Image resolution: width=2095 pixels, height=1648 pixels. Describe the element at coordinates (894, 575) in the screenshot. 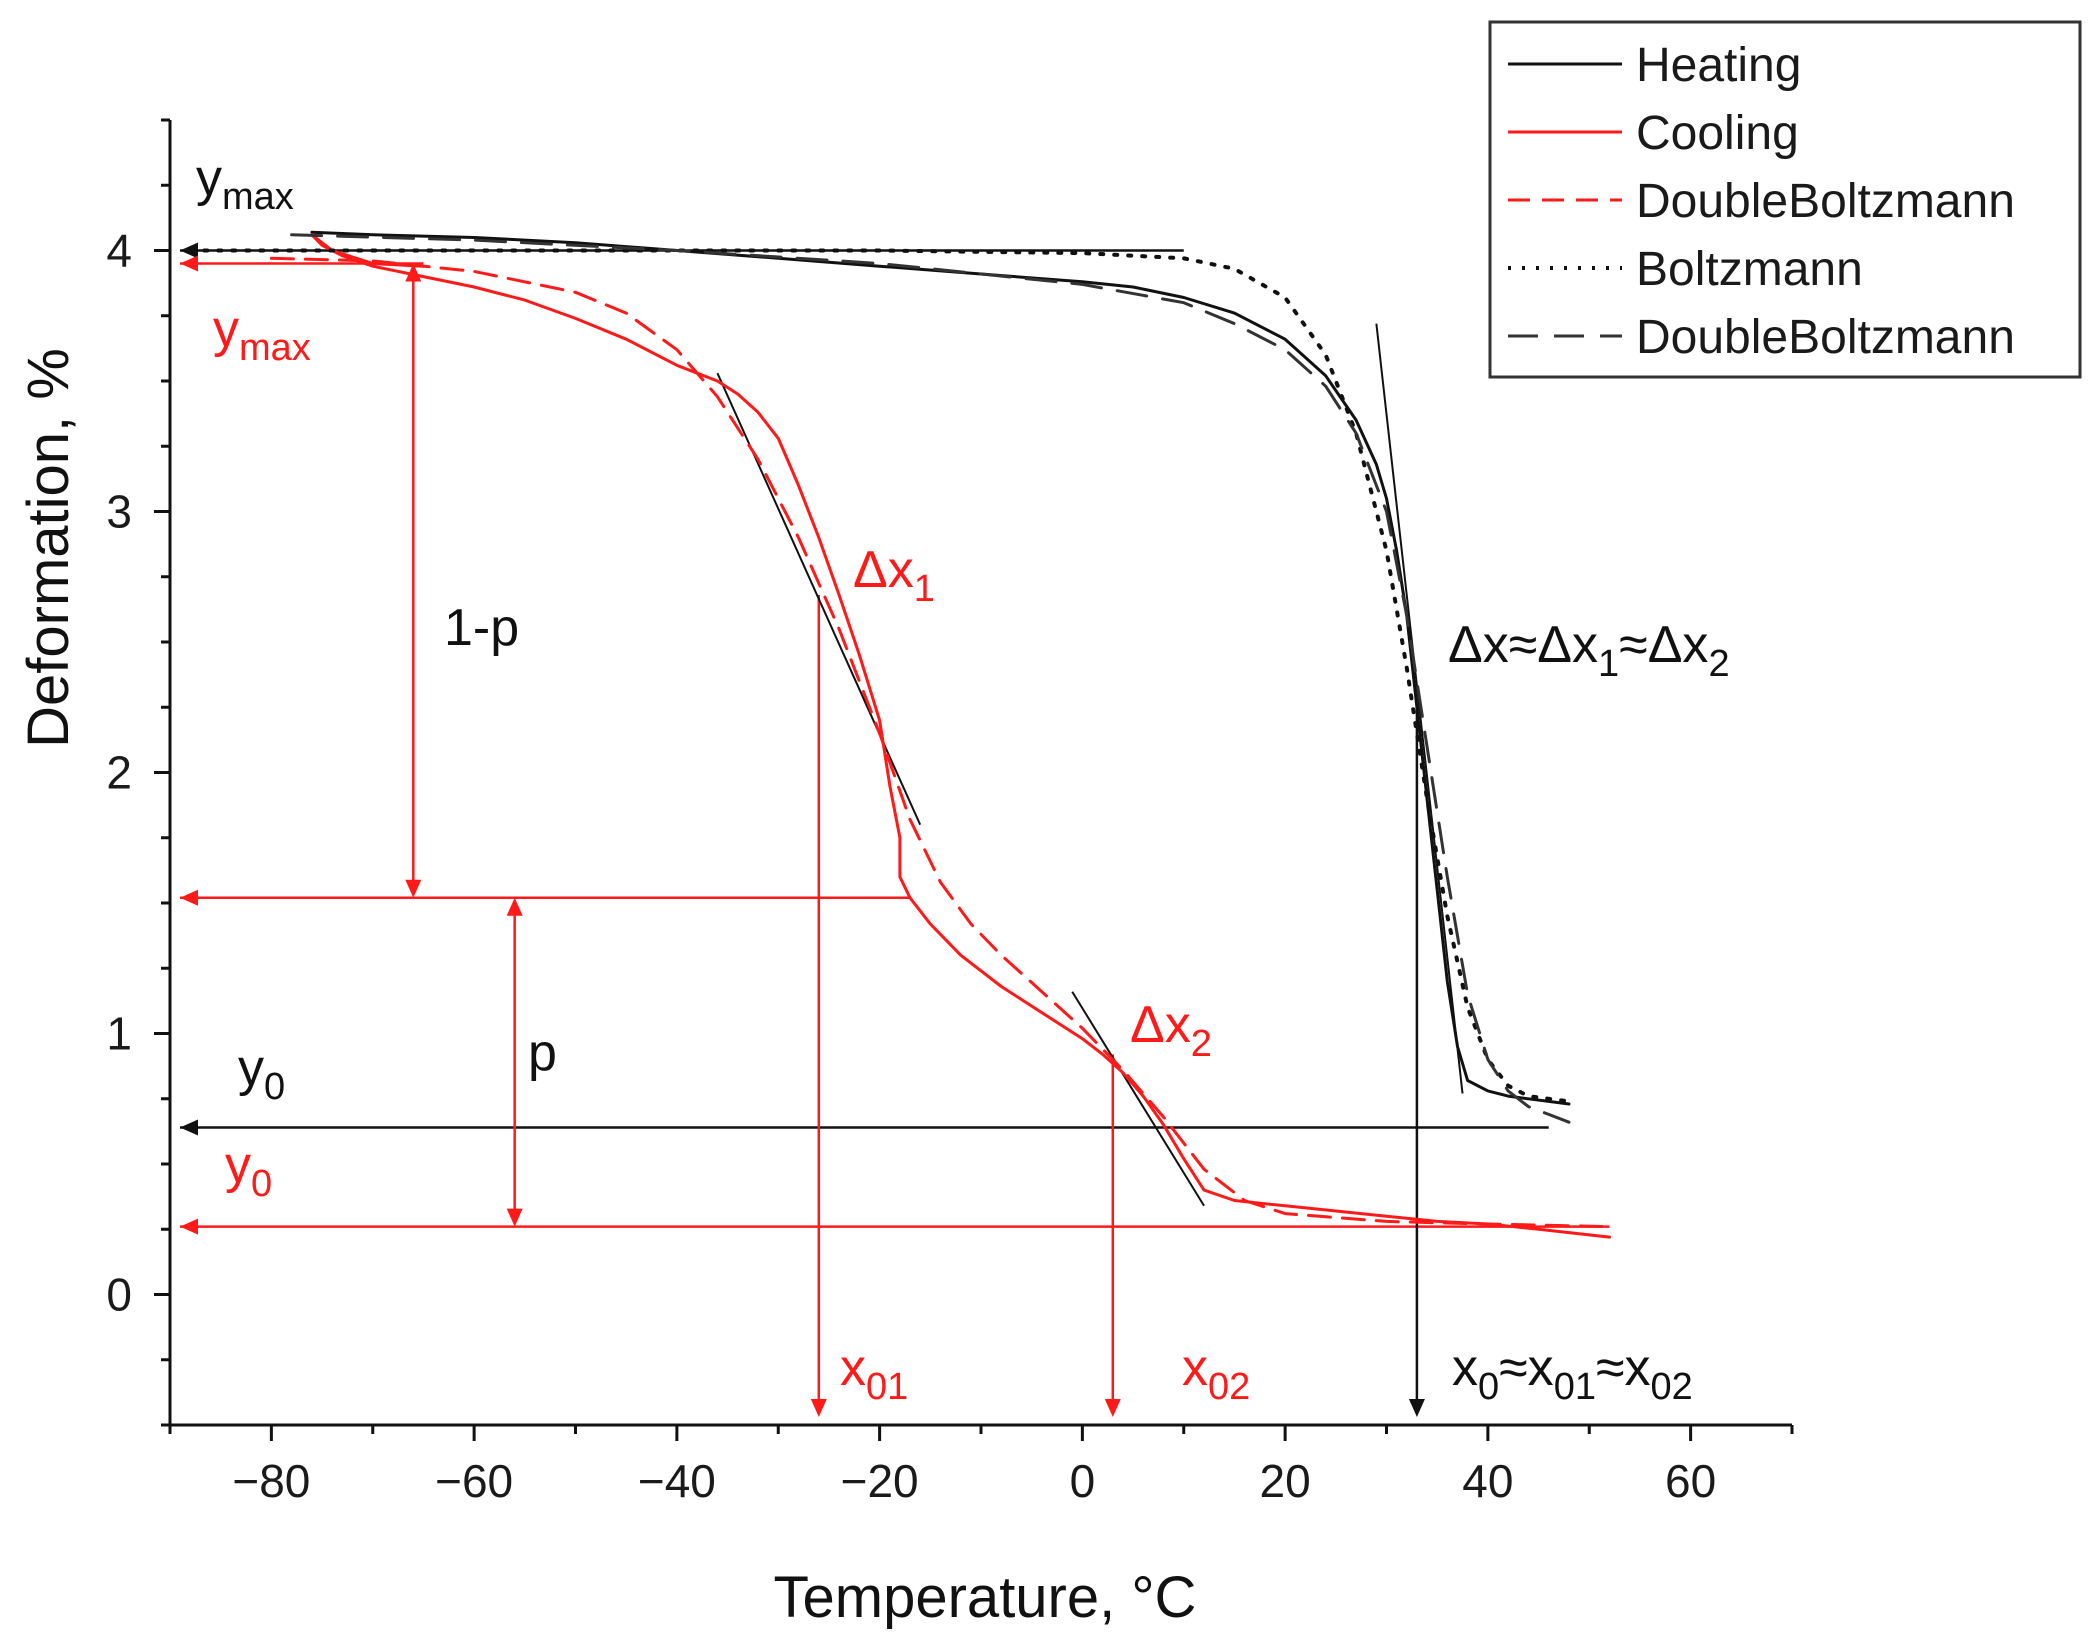

I see `dx1-label: Δx1` at that location.